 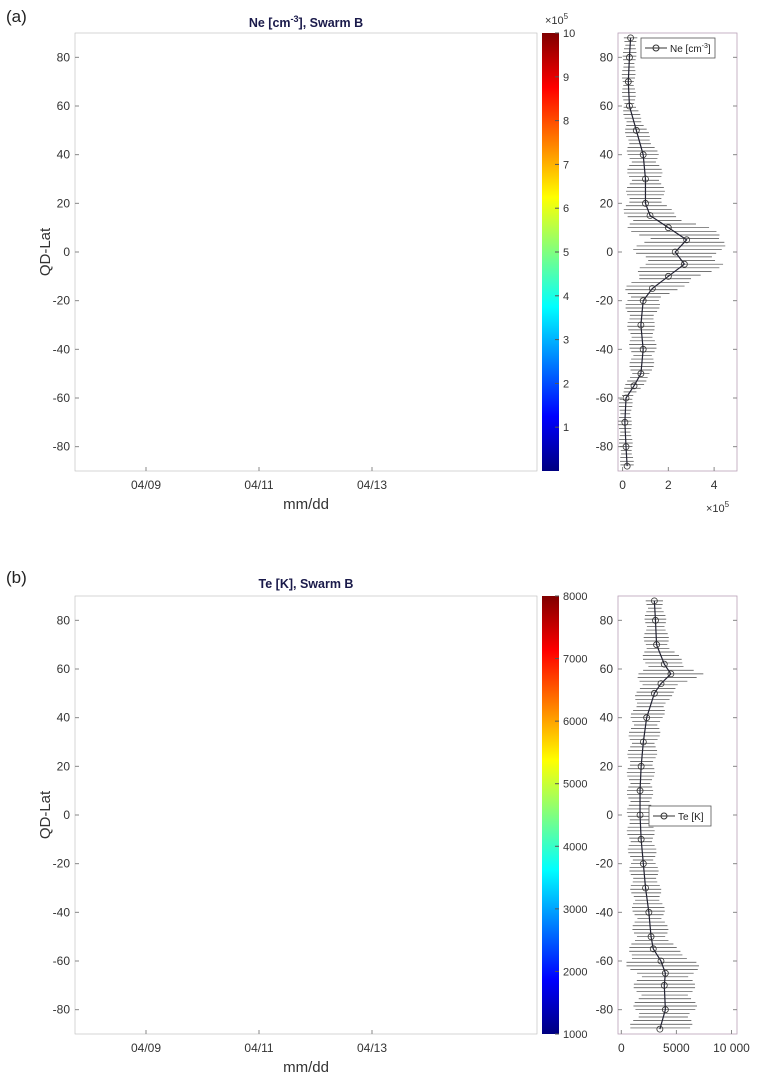 I want to click on colorbar-tick-label: 6000, so click(x=575, y=722).